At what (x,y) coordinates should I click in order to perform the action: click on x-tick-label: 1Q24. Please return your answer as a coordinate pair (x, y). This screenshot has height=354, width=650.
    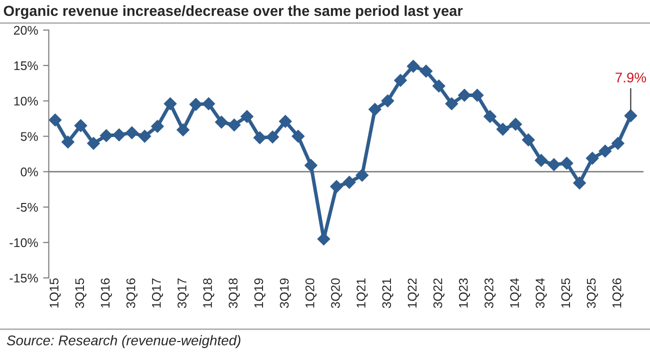
    Looking at the image, I should click on (516, 293).